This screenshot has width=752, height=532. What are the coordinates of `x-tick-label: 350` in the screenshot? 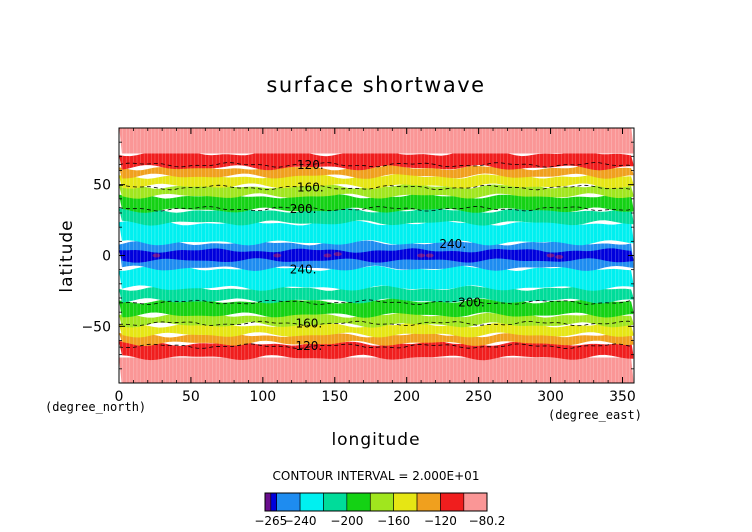 It's located at (622, 397).